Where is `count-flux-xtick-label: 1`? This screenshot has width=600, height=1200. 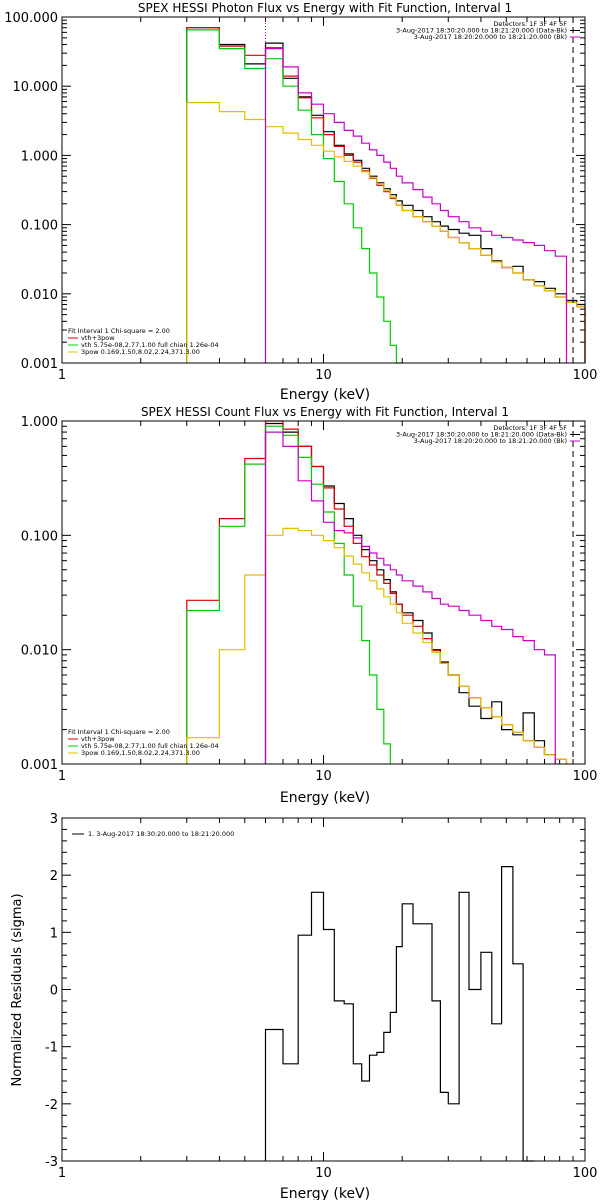
count-flux-xtick-label: 1 is located at coordinates (62, 776).